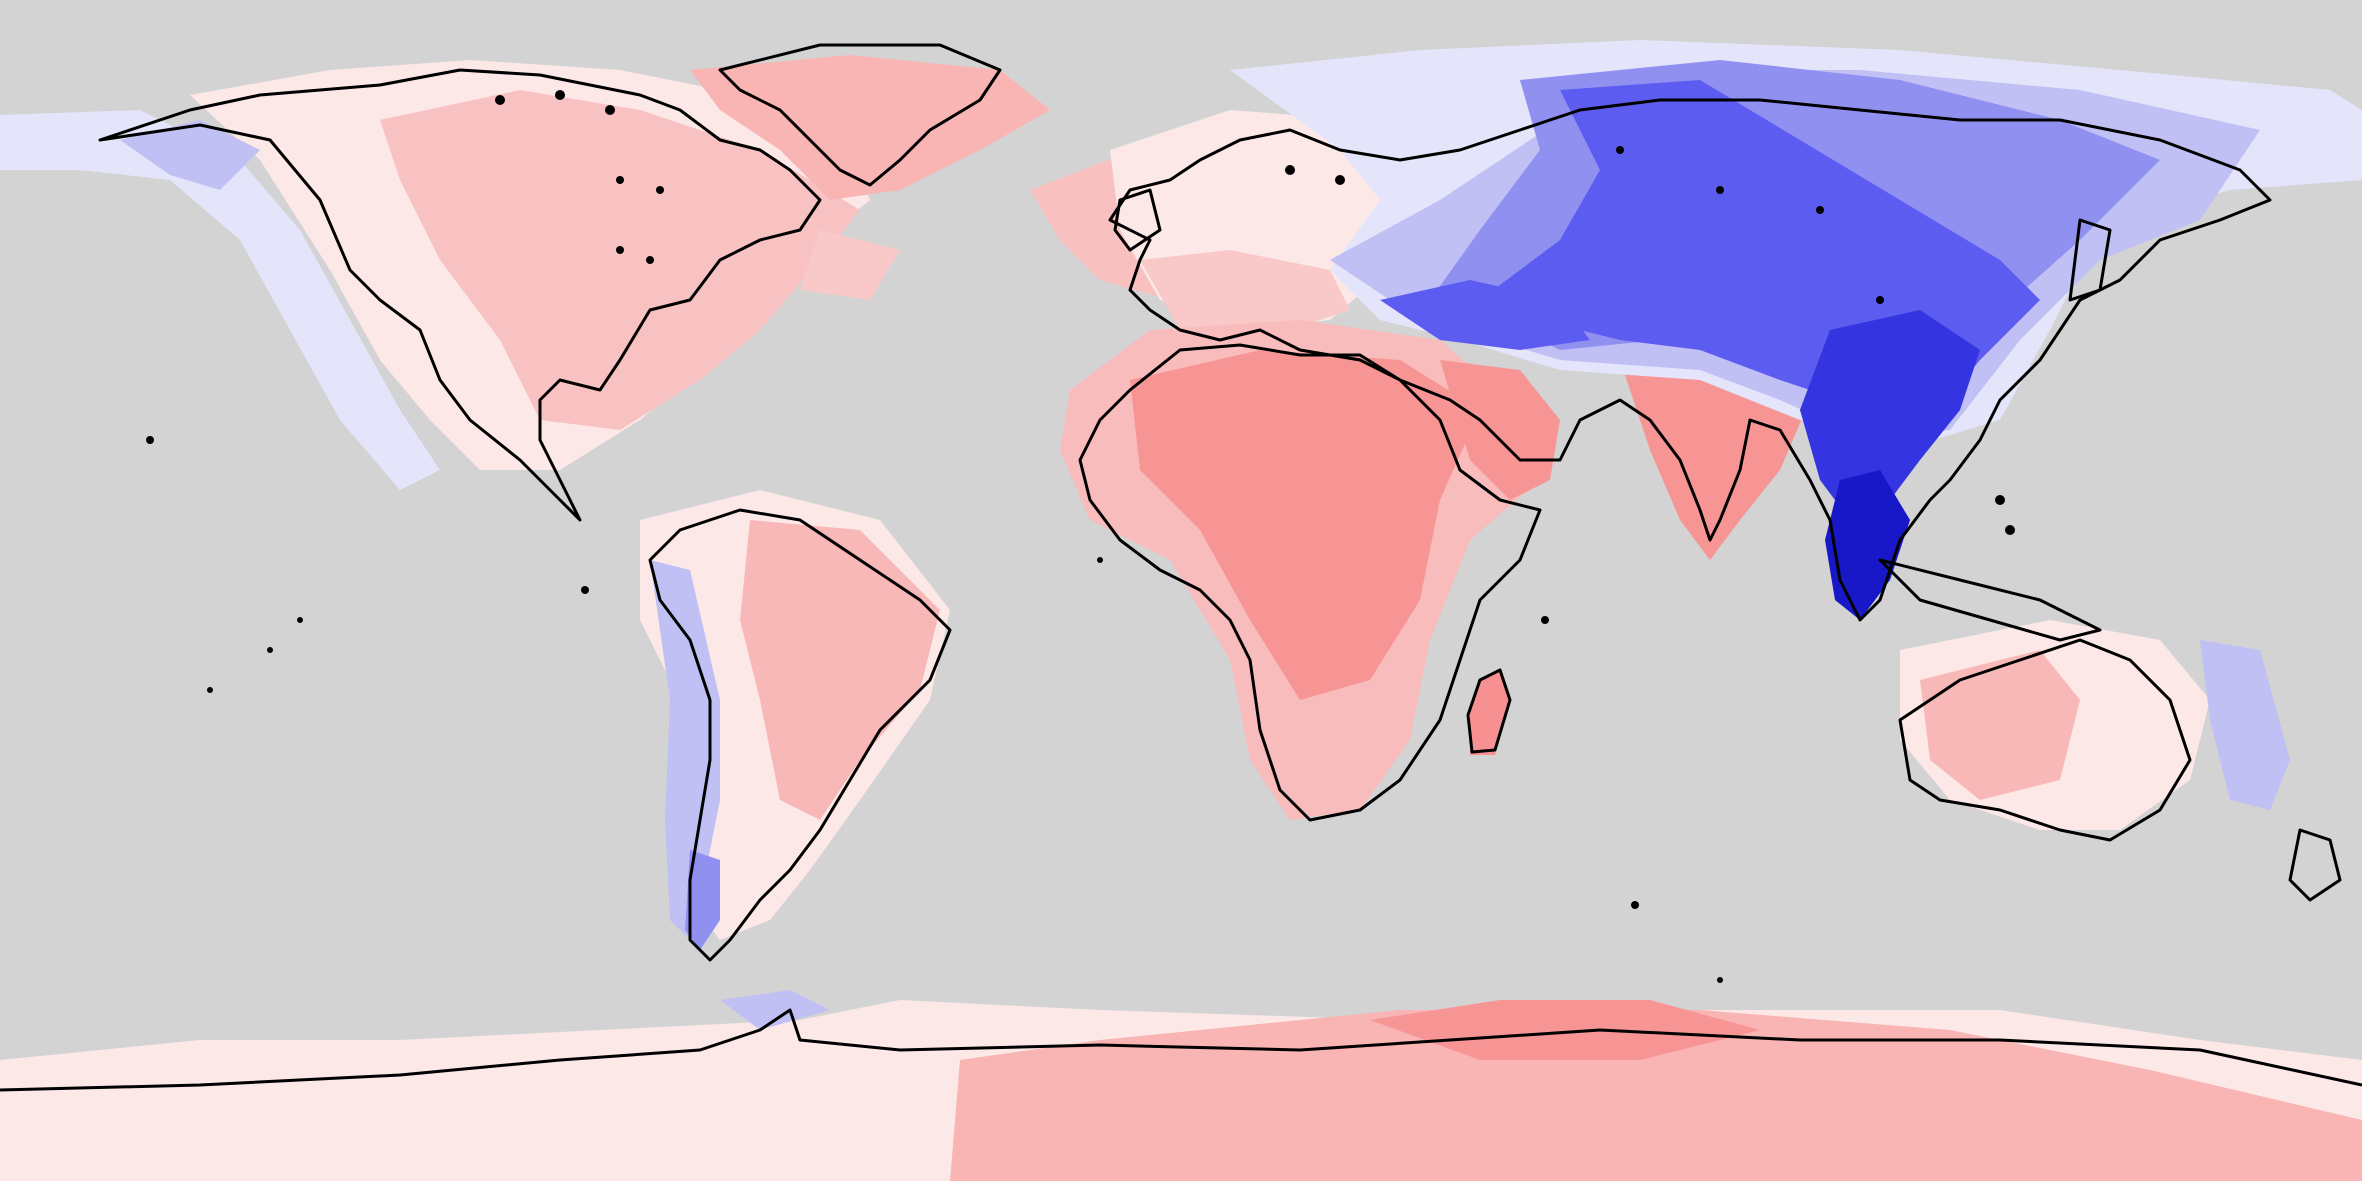 This screenshot has height=1181, width=2362. Describe the element at coordinates (2315, 865) in the screenshot. I see `coast-new-zealand` at that location.